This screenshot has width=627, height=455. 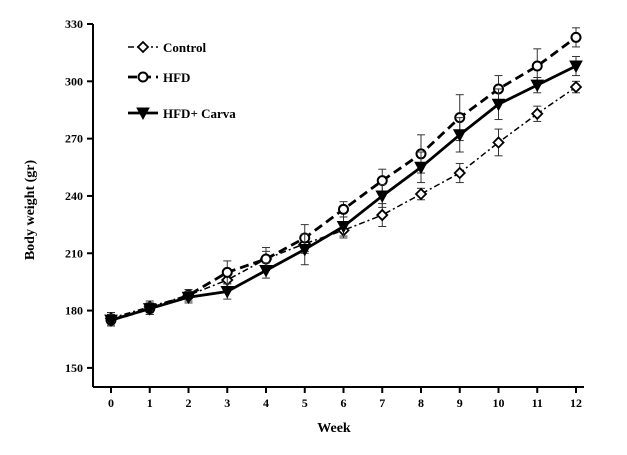 I want to click on x-tick-label: 8, so click(x=421, y=403).